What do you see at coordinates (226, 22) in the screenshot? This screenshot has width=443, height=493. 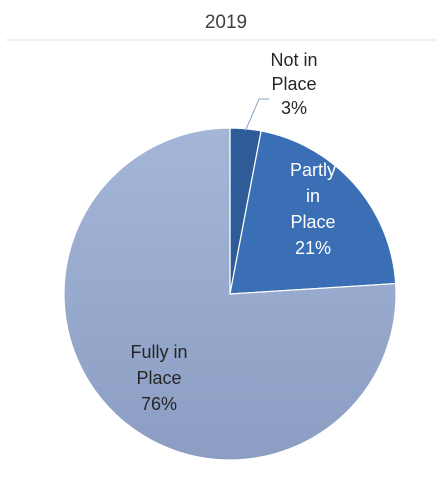 I see `chart-title: 2019` at bounding box center [226, 22].